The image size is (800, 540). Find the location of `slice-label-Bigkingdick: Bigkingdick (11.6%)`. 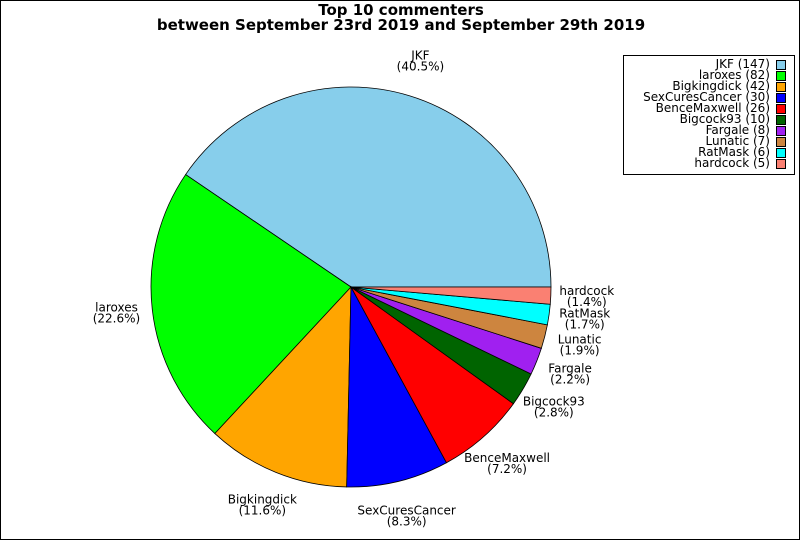

slice-label-Bigkingdick: Bigkingdick (11.6%) is located at coordinates (262, 505).